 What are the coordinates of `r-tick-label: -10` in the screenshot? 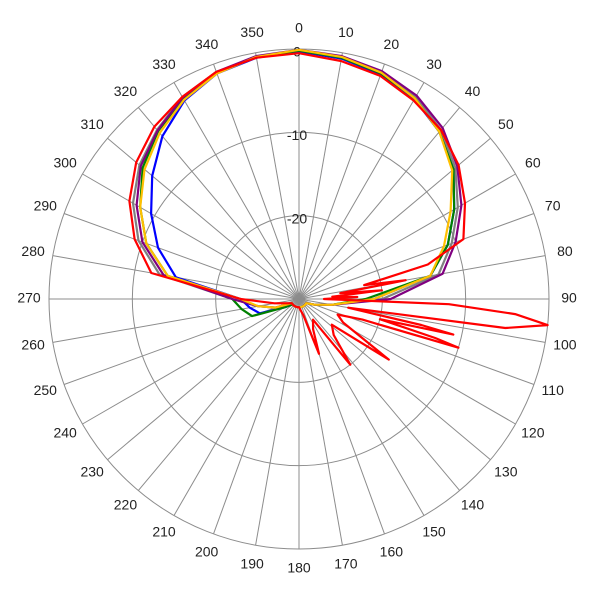 It's located at (297, 135).